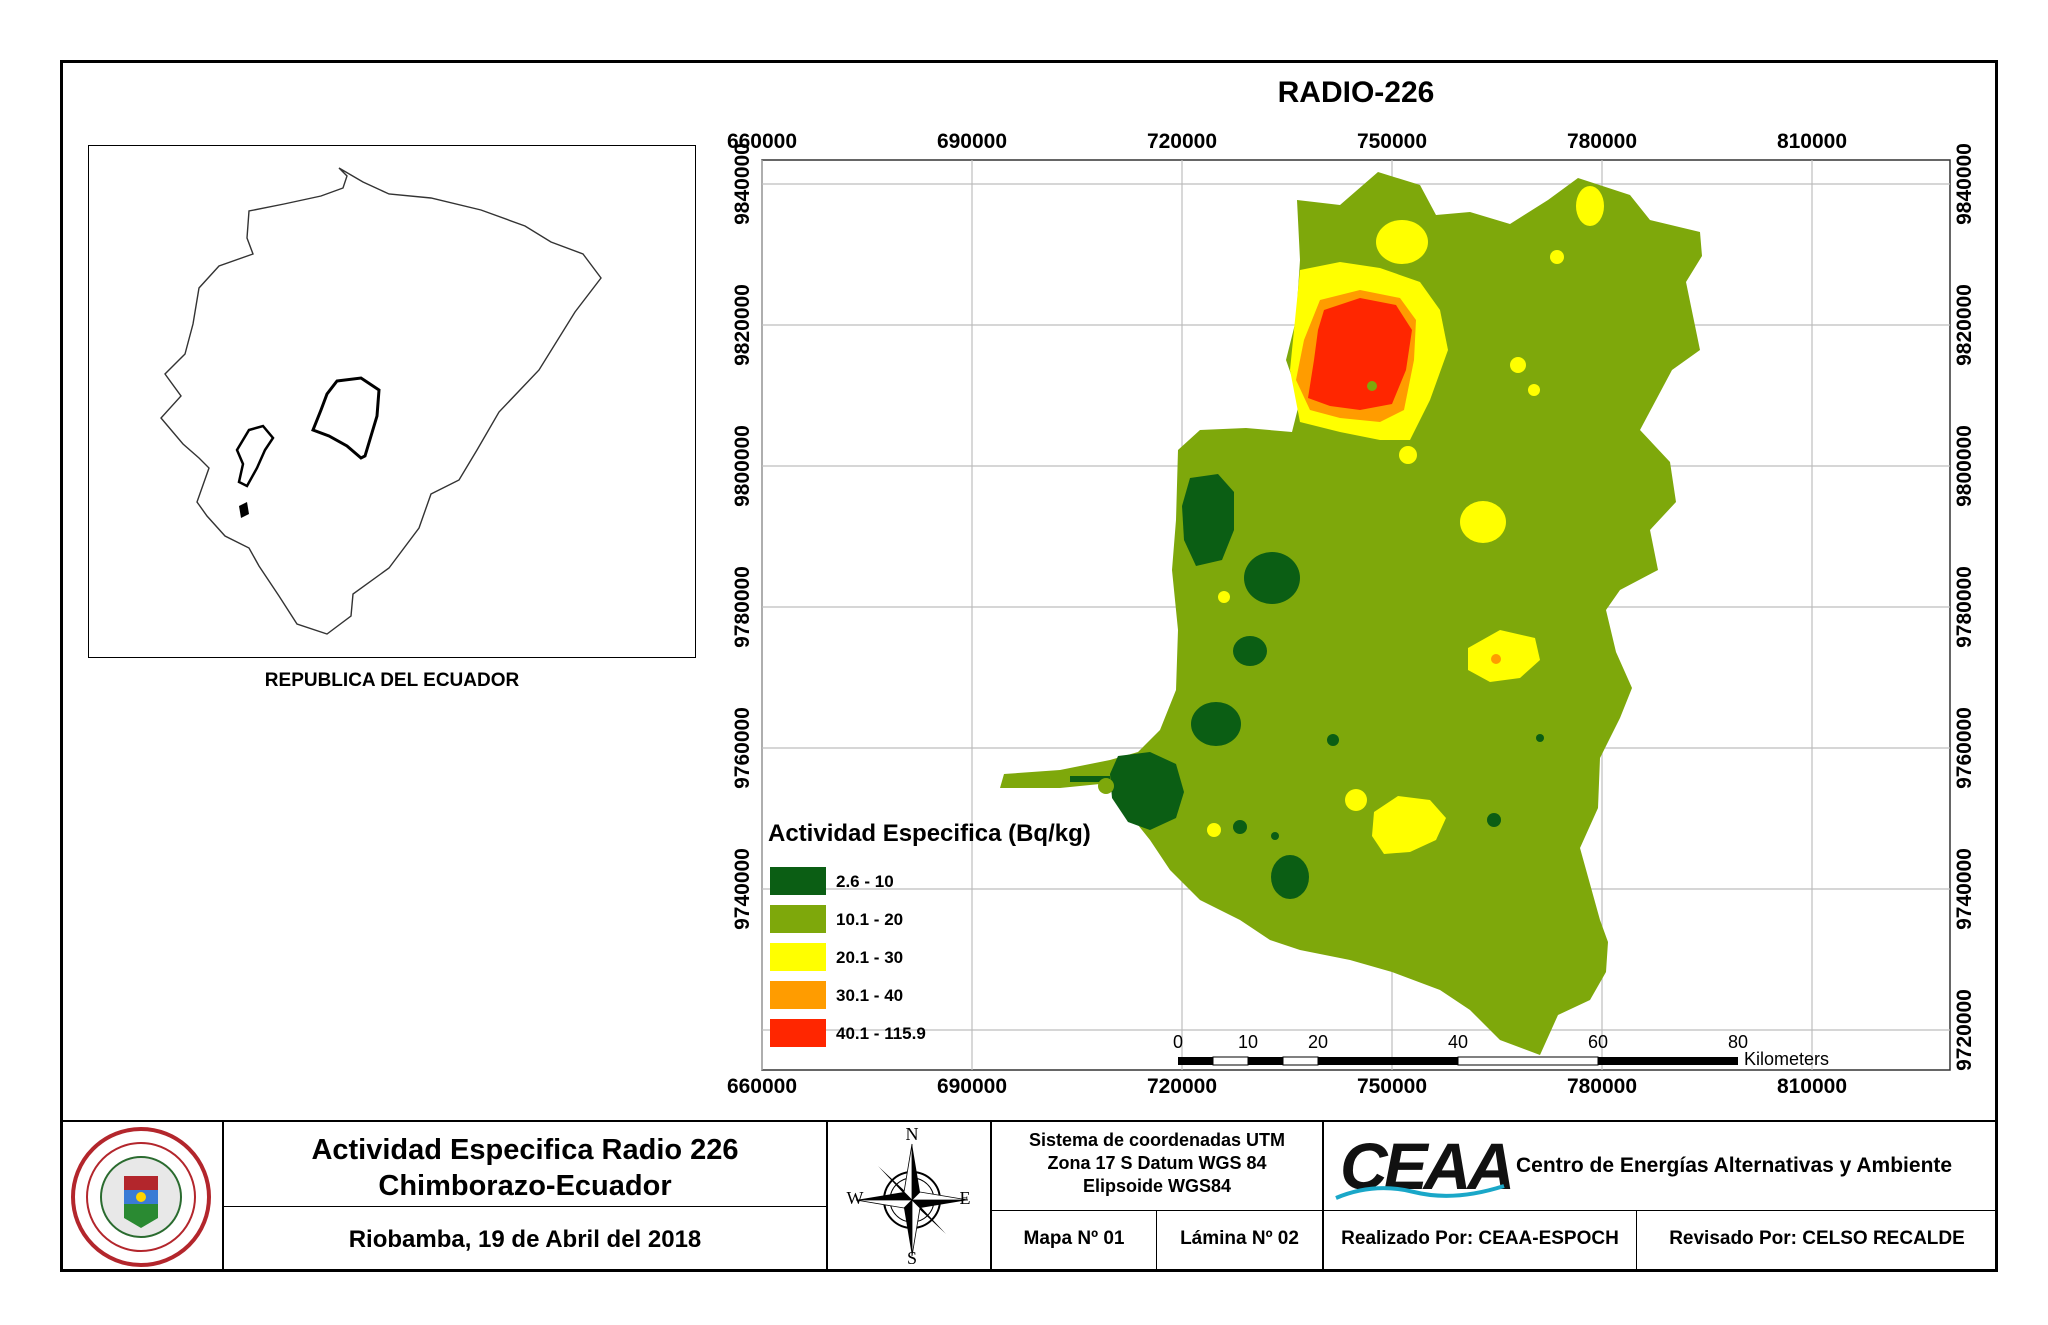 This screenshot has height=1325, width=2048. Describe the element at coordinates (742, 607) in the screenshot. I see `y-tick-left-3: 9780000` at that location.